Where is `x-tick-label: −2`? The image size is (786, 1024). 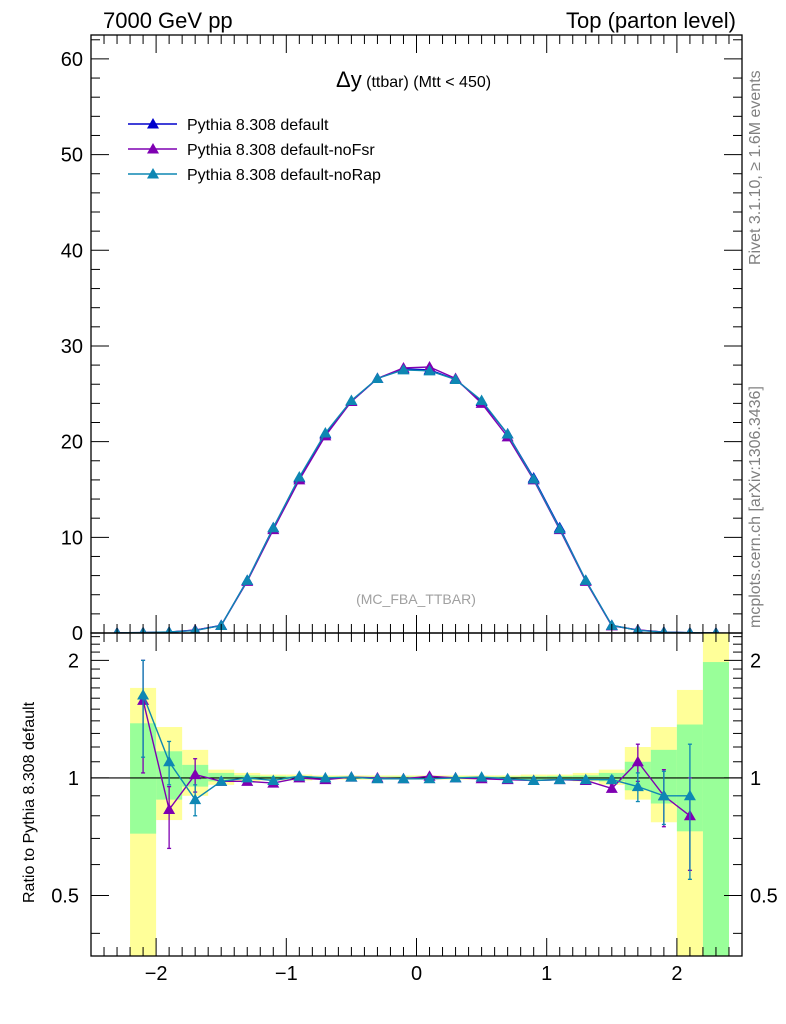
x-tick-label: −2 is located at coordinates (156, 974).